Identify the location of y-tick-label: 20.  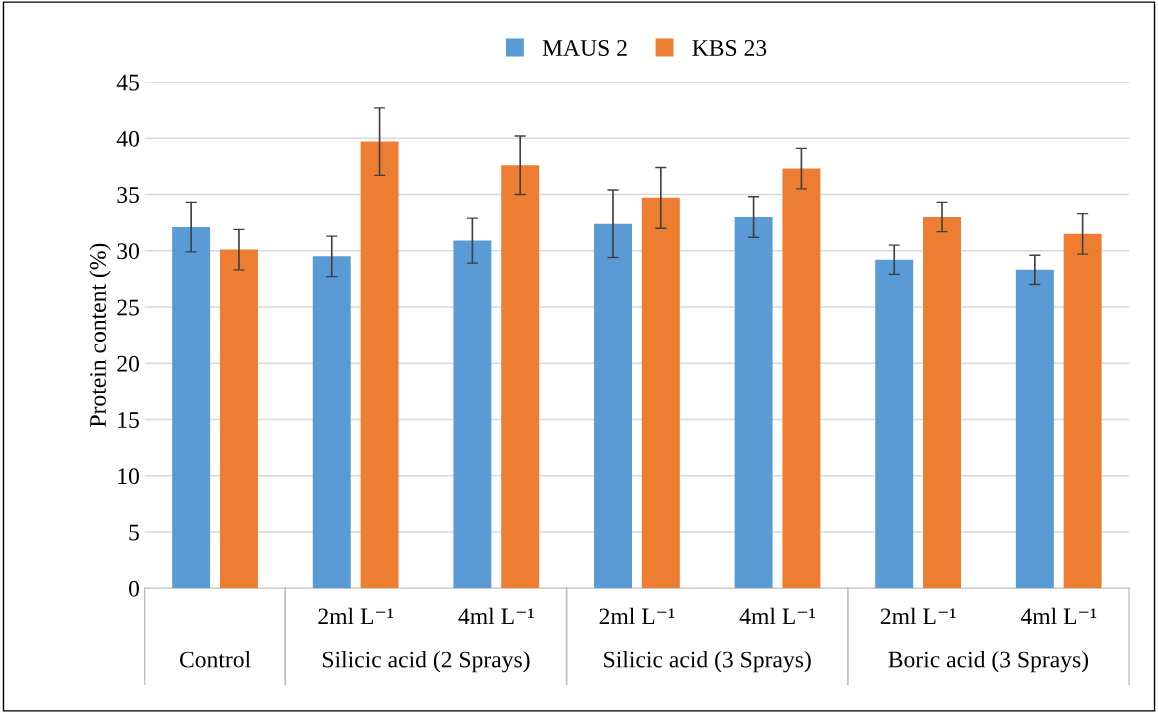
(128, 363).